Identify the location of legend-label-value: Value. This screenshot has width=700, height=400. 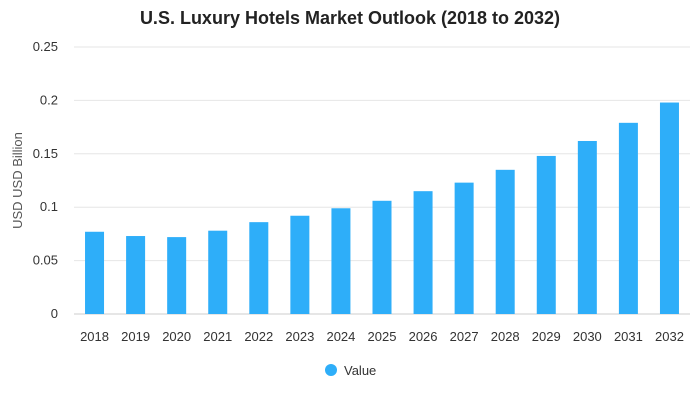
(360, 370).